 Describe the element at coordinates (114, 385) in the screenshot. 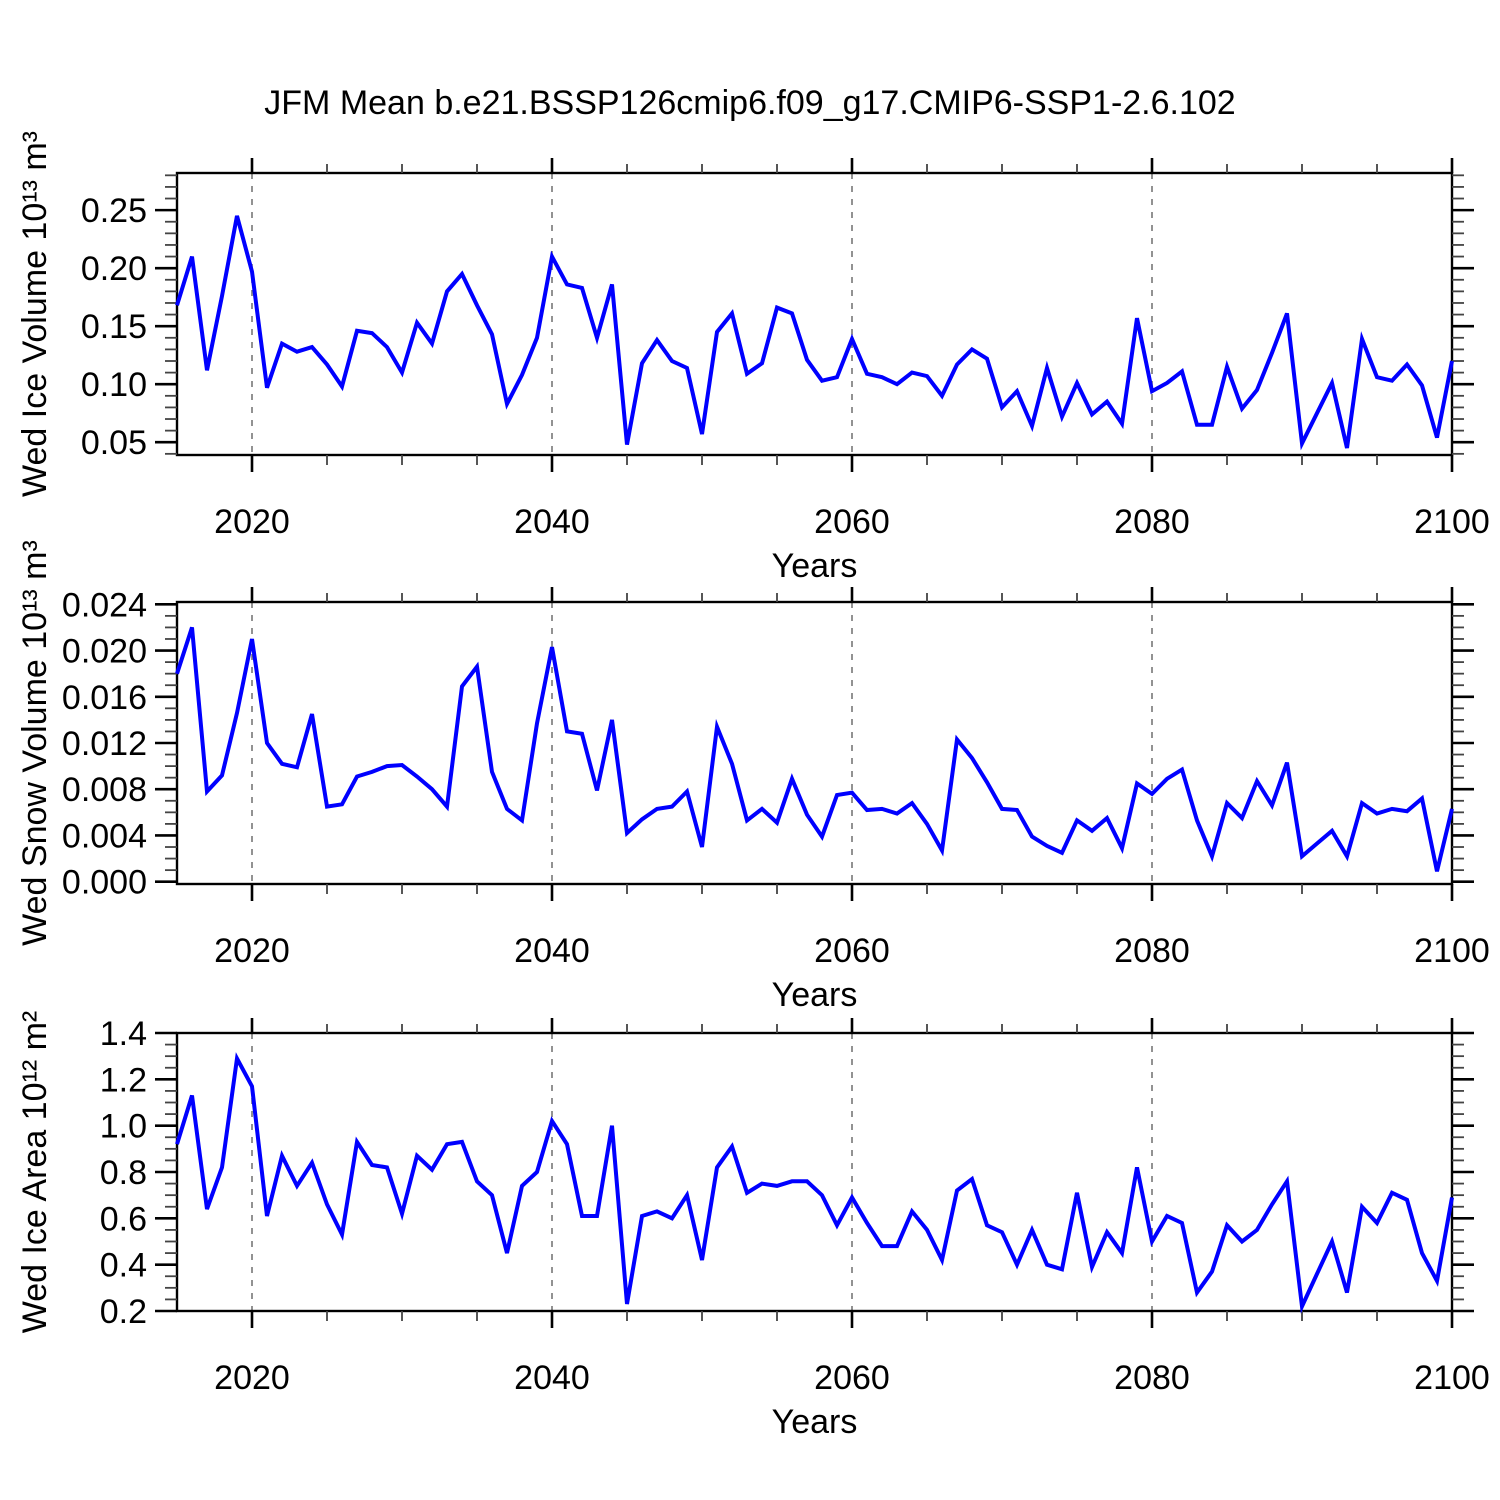

I see `y-tick-label: 0.10` at that location.